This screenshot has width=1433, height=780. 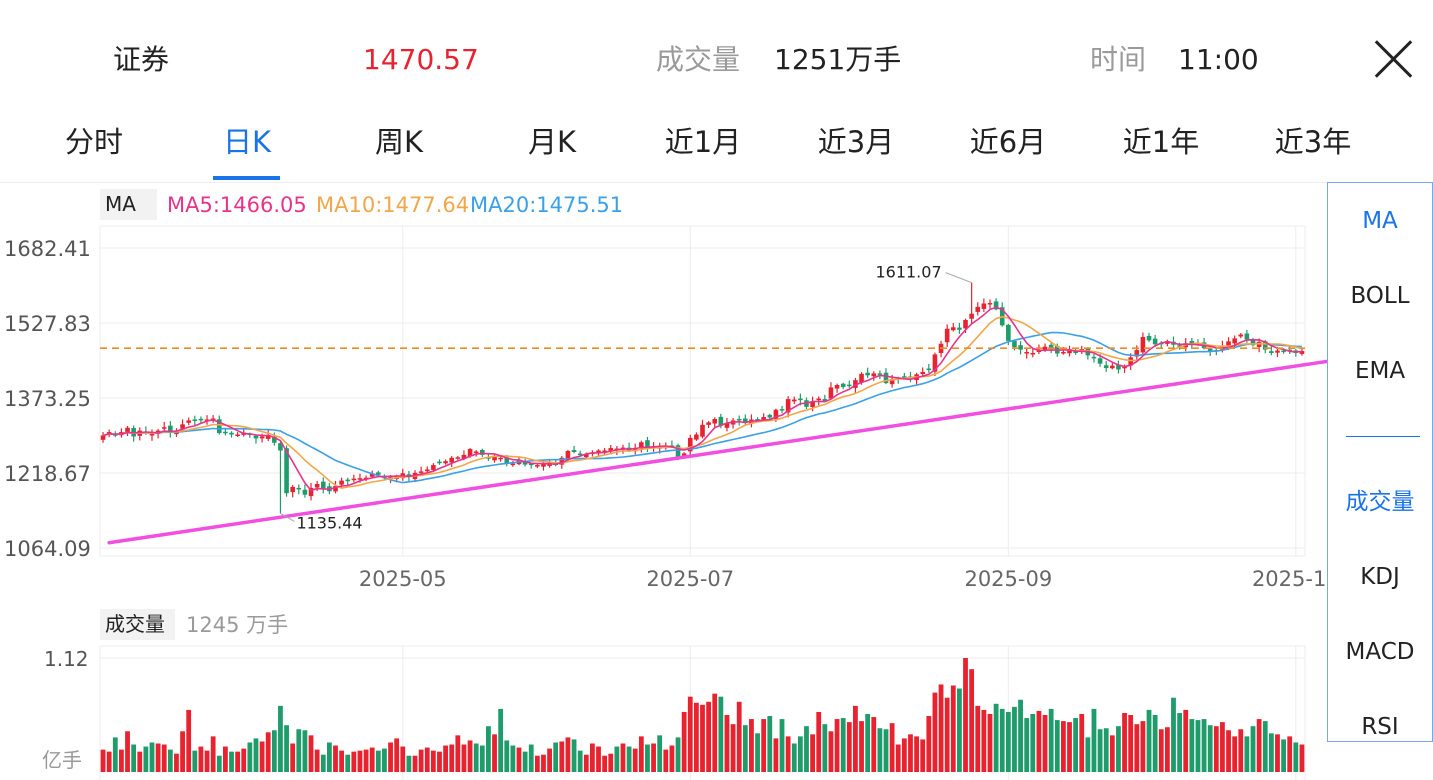 What do you see at coordinates (1380, 727) in the screenshot?
I see `menu-rsi: RSI` at bounding box center [1380, 727].